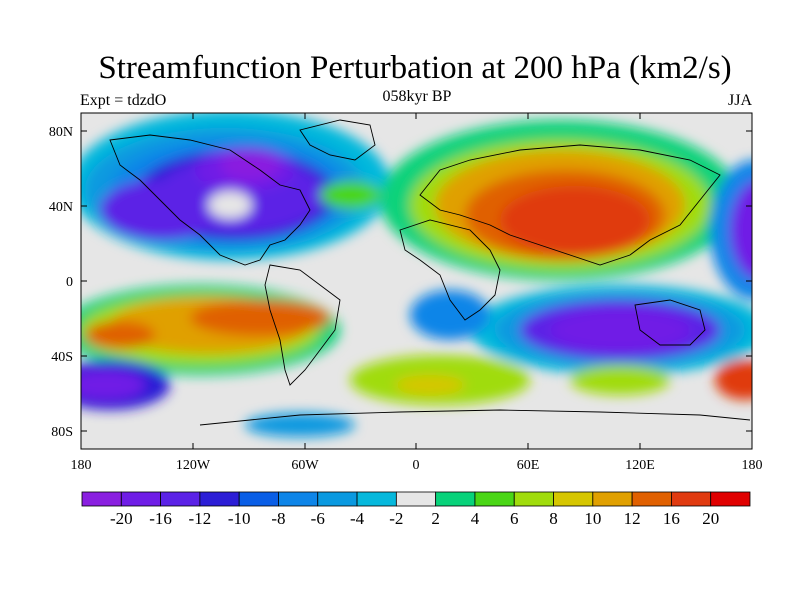 The image size is (800, 600). Describe the element at coordinates (61, 132) in the screenshot. I see `lat-tick-label: 80N` at that location.